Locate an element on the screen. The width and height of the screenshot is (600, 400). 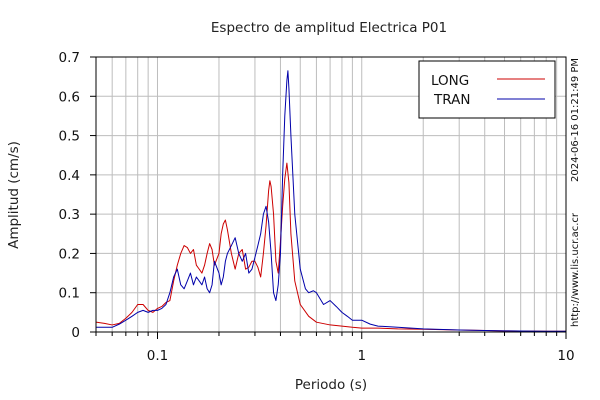
source-url-text: http://www.lis.ucr.ac.cr is located at coordinates (575, 269).